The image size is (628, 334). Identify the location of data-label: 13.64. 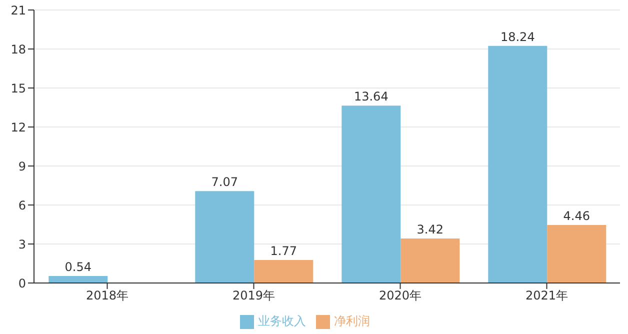
(371, 97).